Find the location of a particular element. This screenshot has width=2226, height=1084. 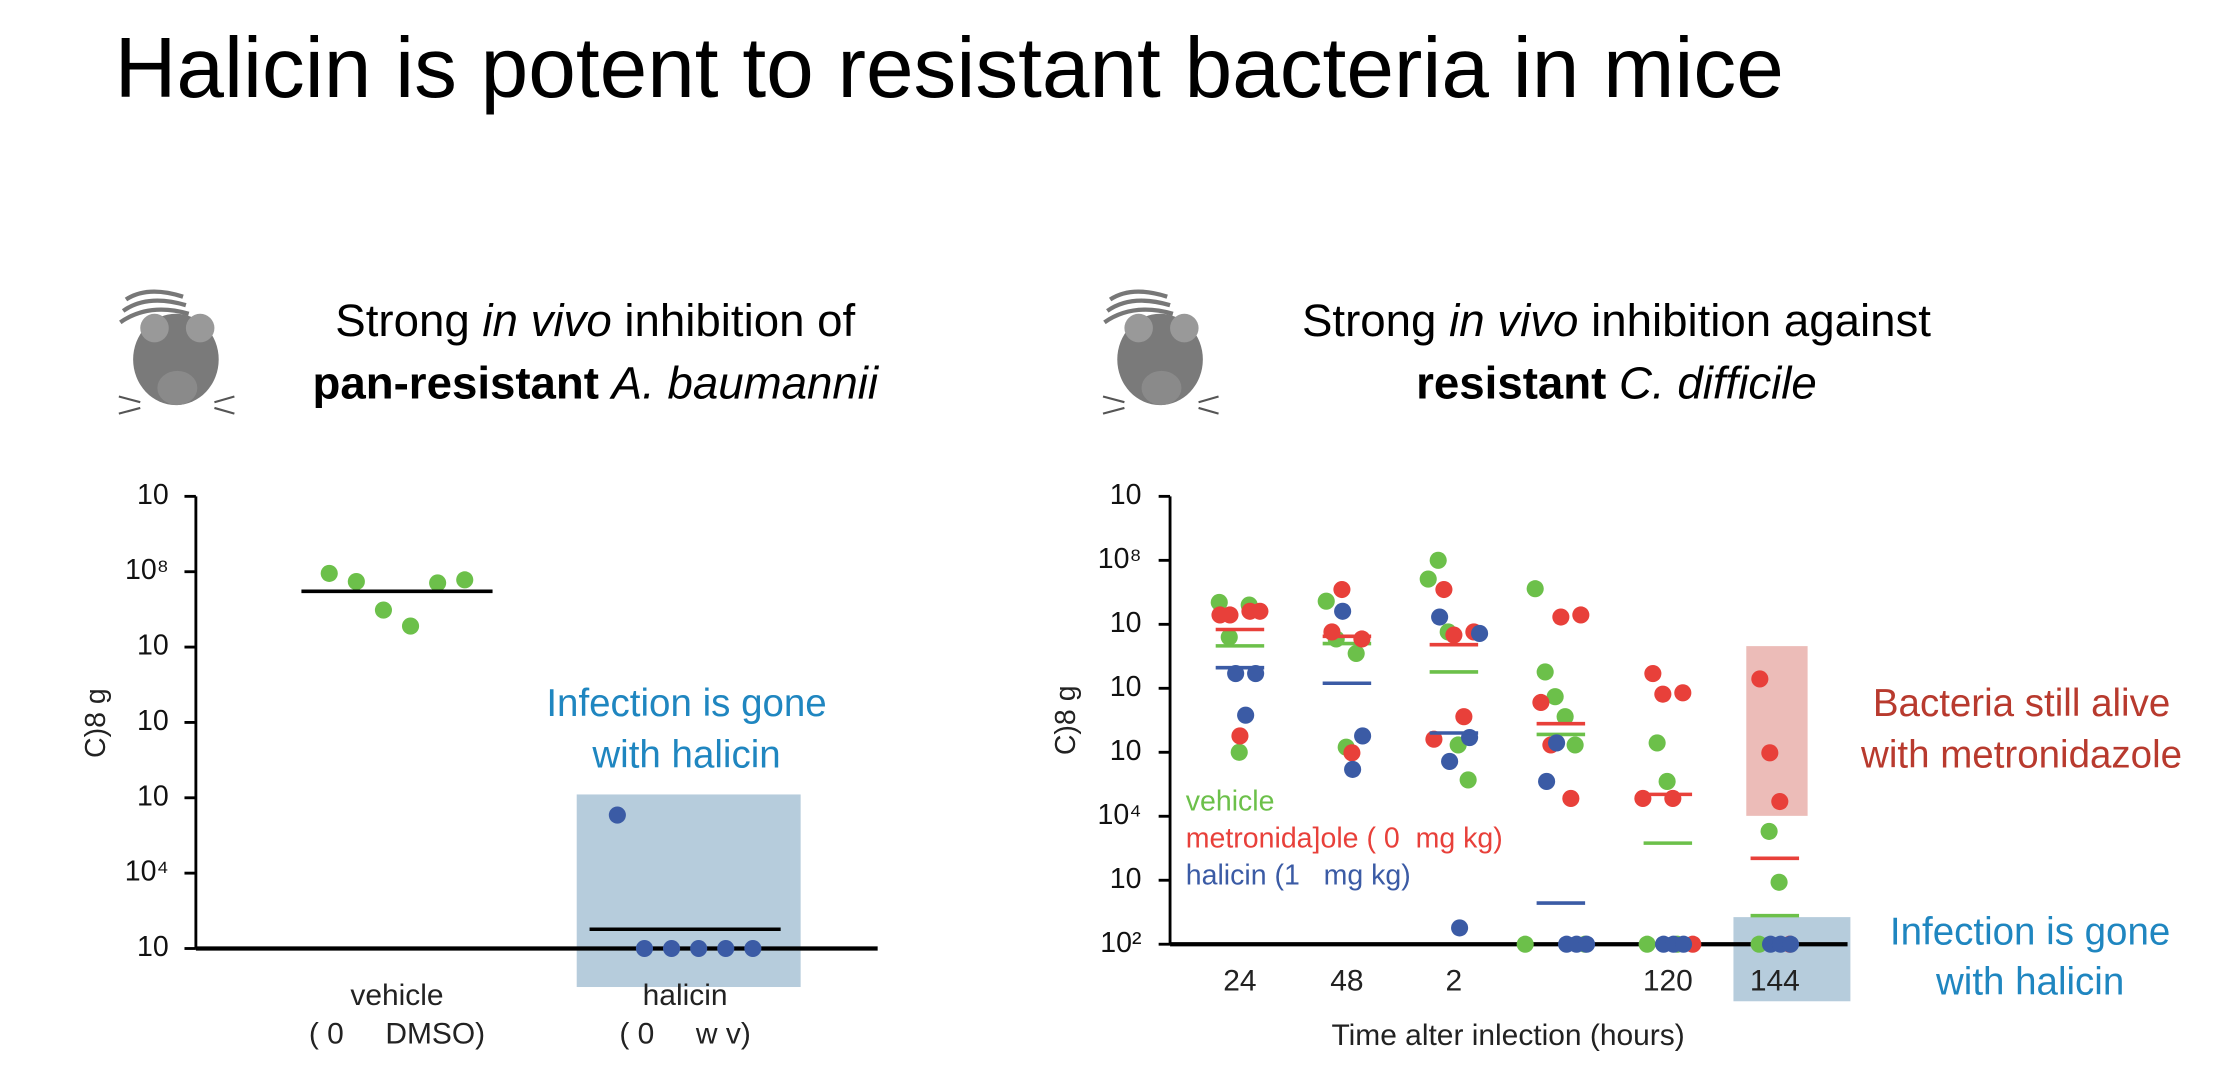

x-tick-label: 144 is located at coordinates (1775, 981).